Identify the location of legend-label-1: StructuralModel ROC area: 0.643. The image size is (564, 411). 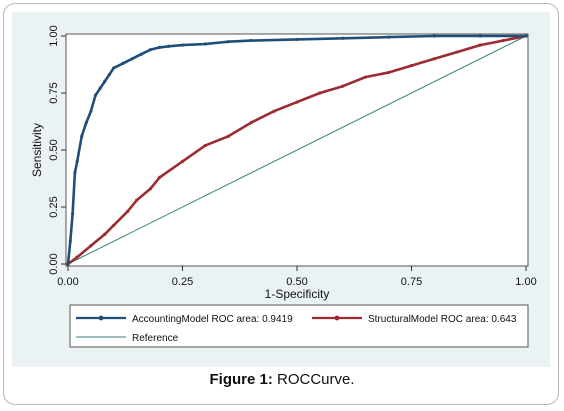
(442, 319).